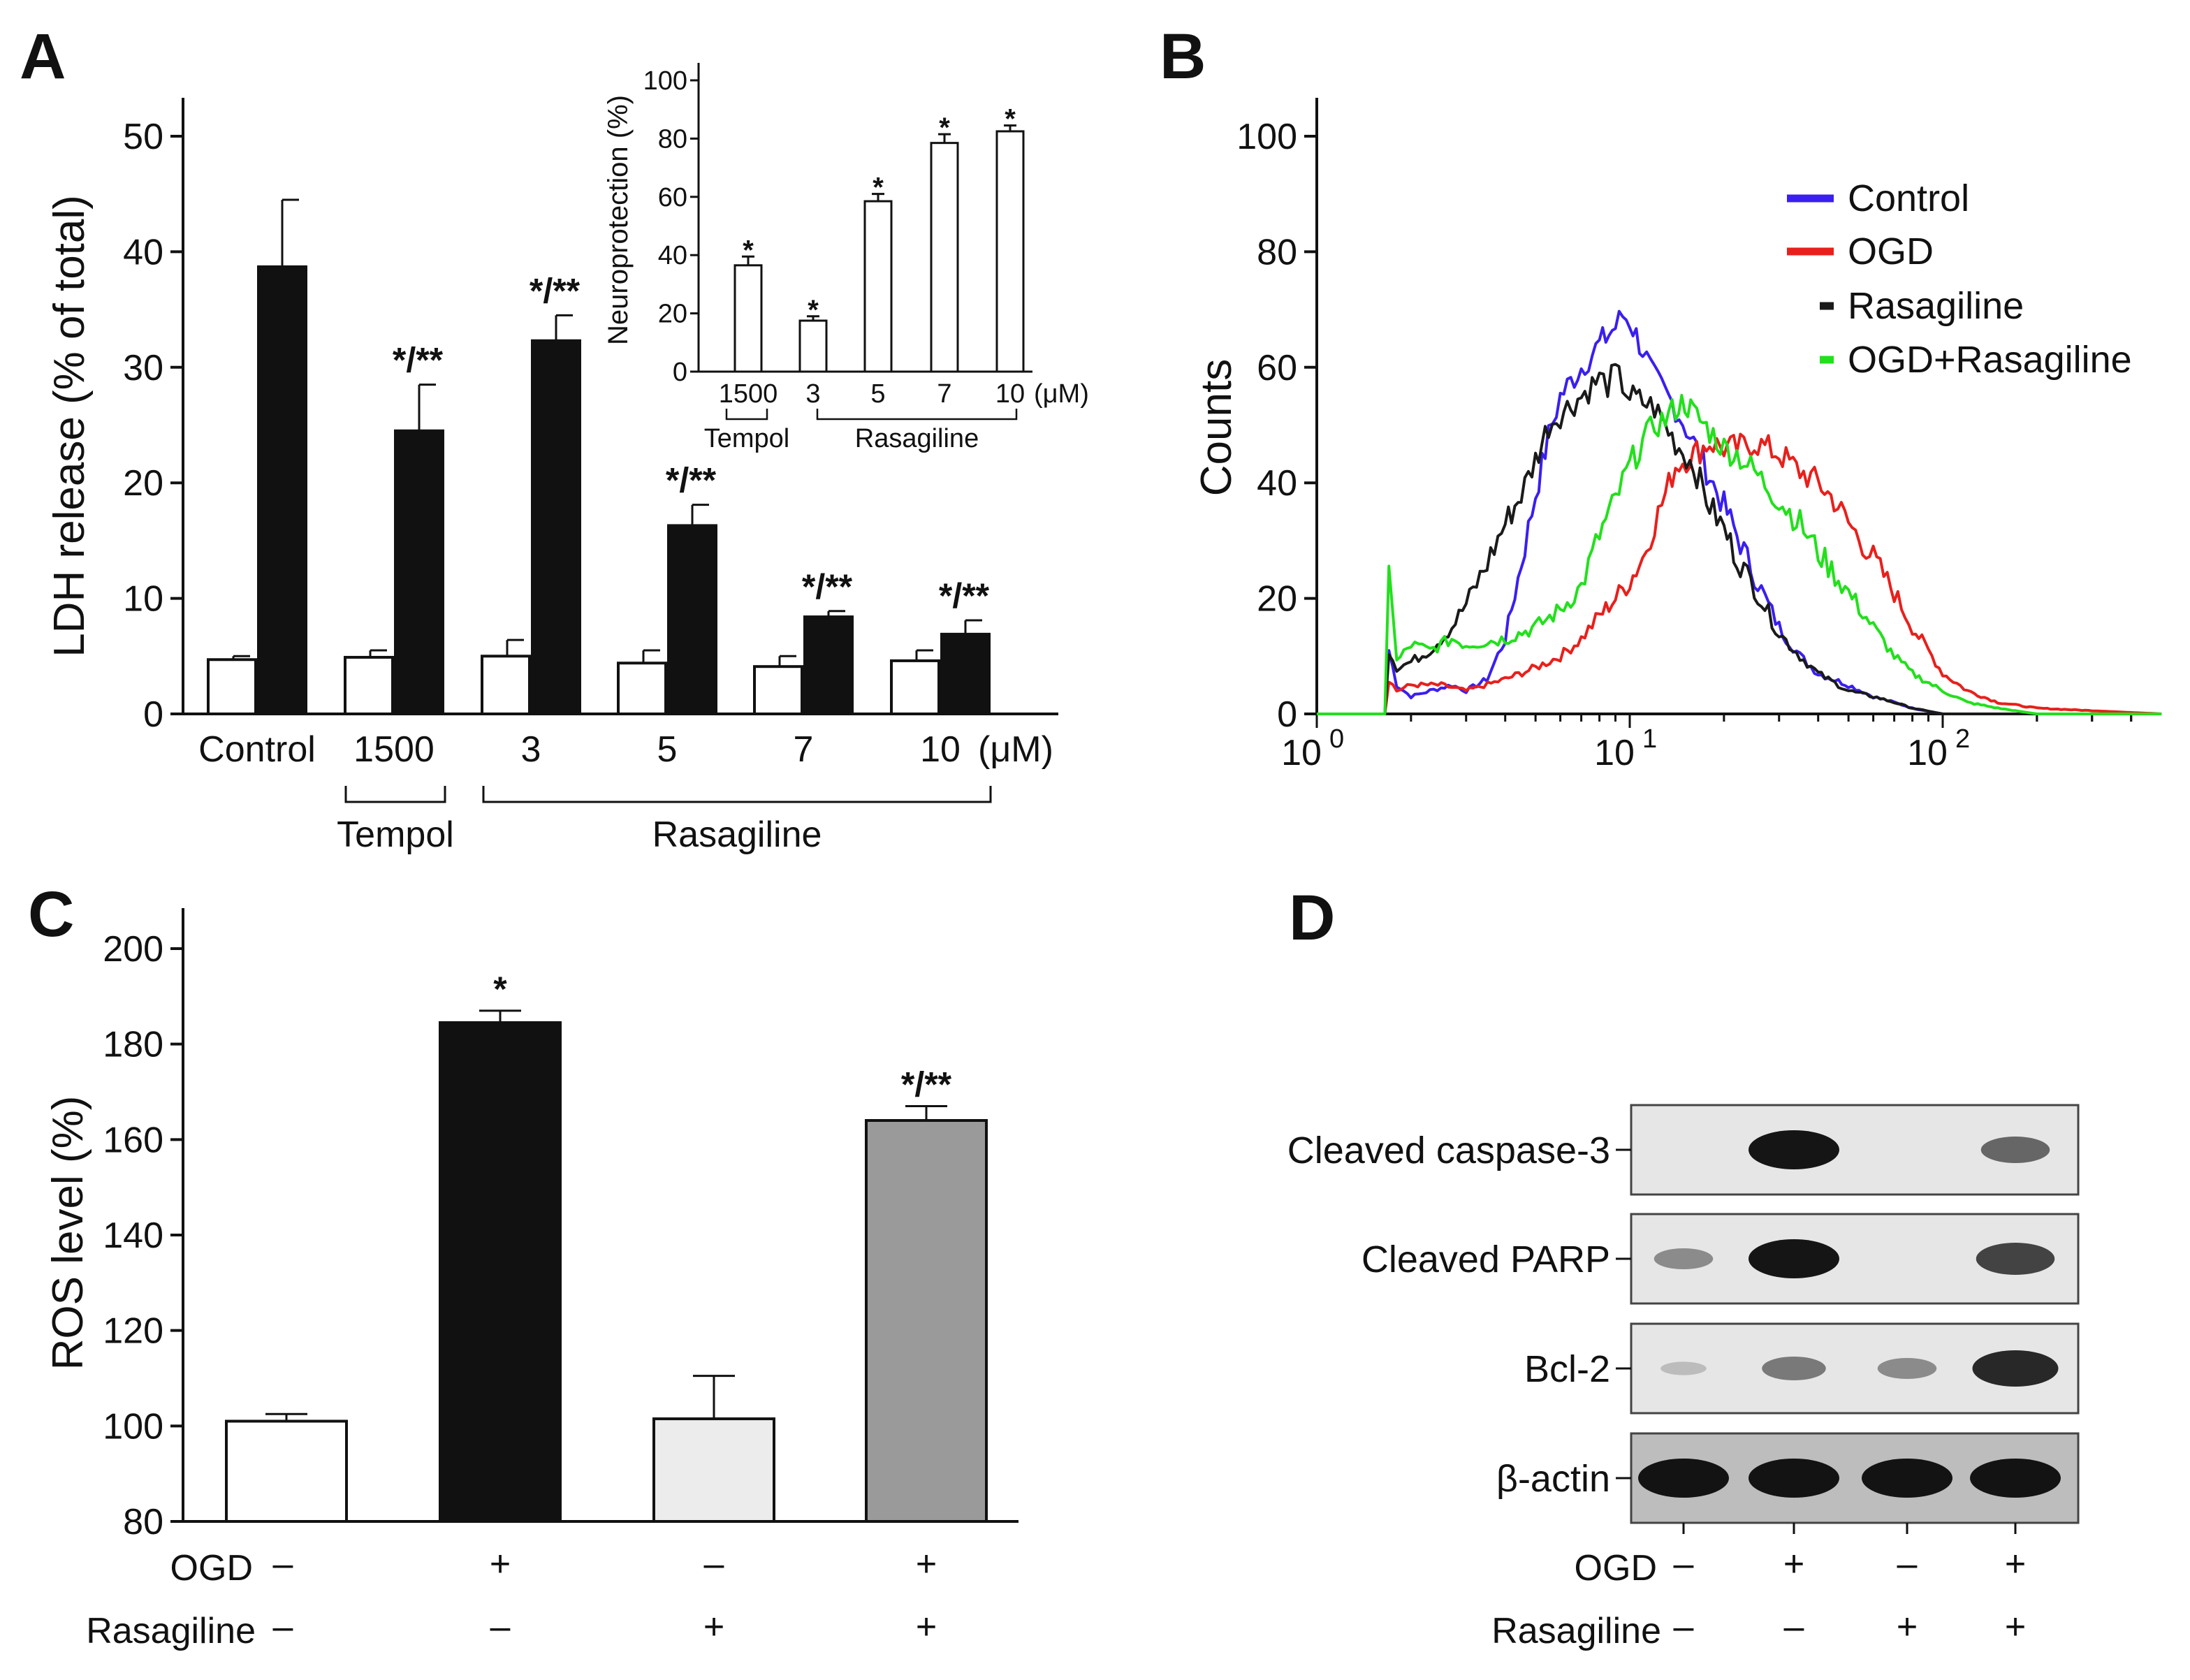  Describe the element at coordinates (672, 139) in the screenshot. I see `inset-y-tick-label: 80` at that location.